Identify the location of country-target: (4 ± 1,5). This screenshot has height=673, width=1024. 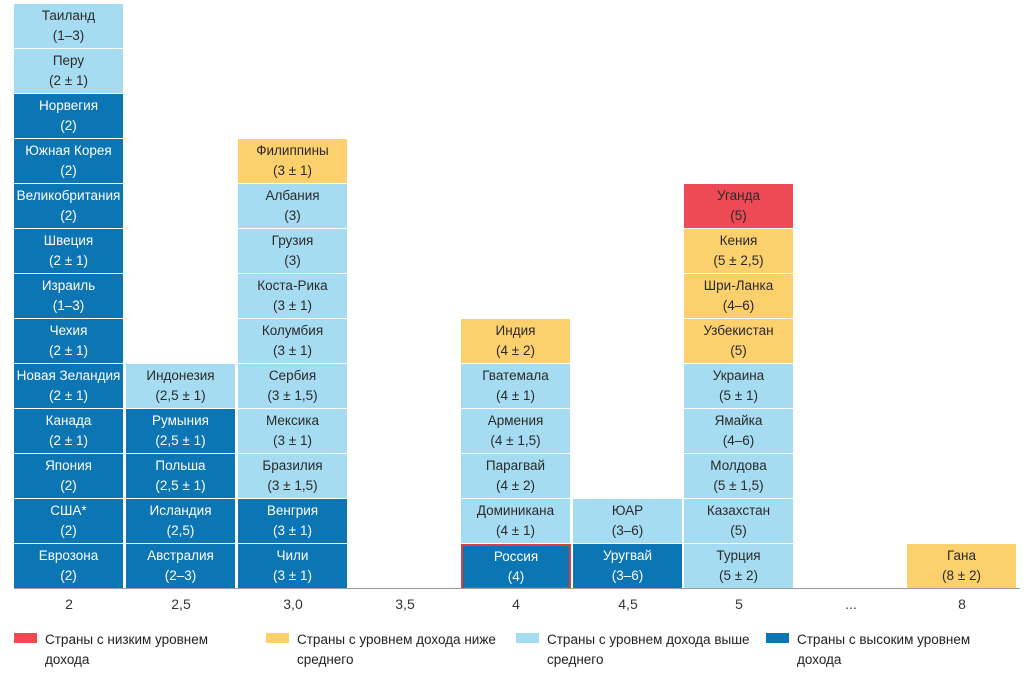
(515, 440).